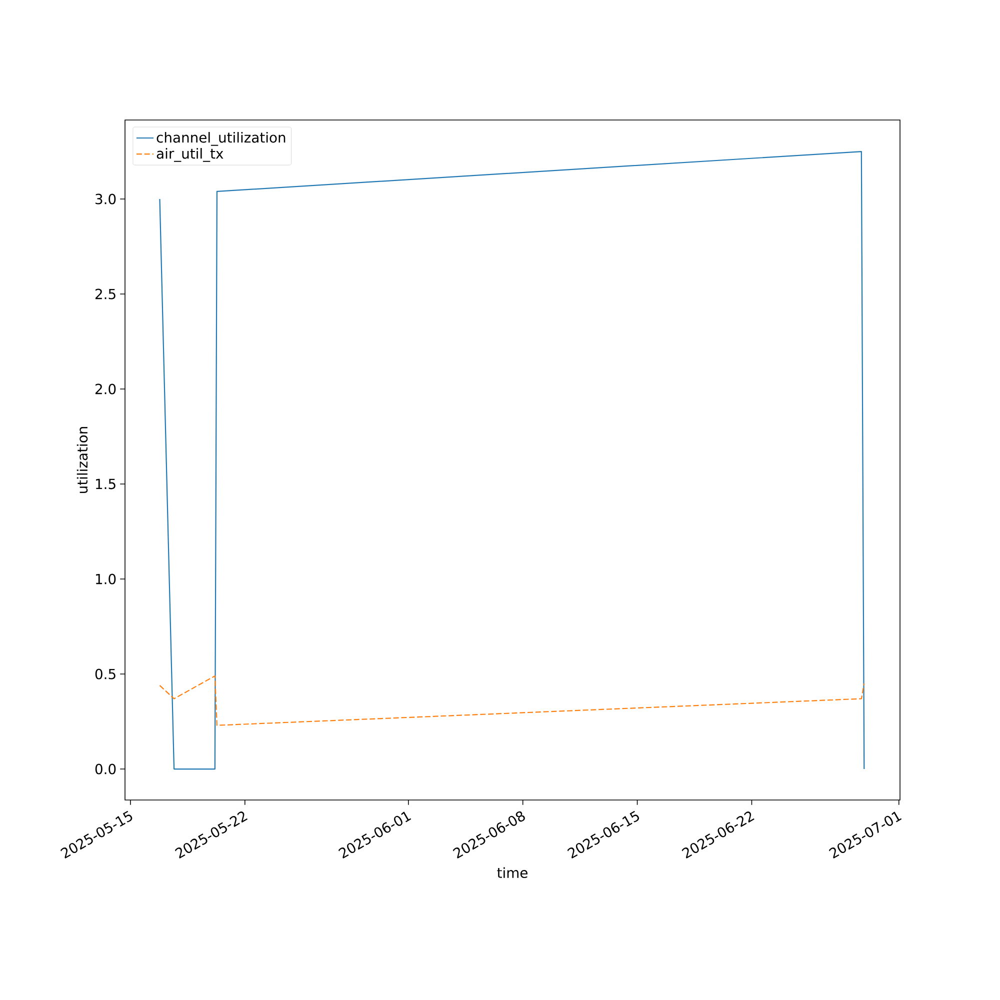 This screenshot has width=1000, height=1000. I want to click on y-tick-label: 2.0, so click(105, 389).